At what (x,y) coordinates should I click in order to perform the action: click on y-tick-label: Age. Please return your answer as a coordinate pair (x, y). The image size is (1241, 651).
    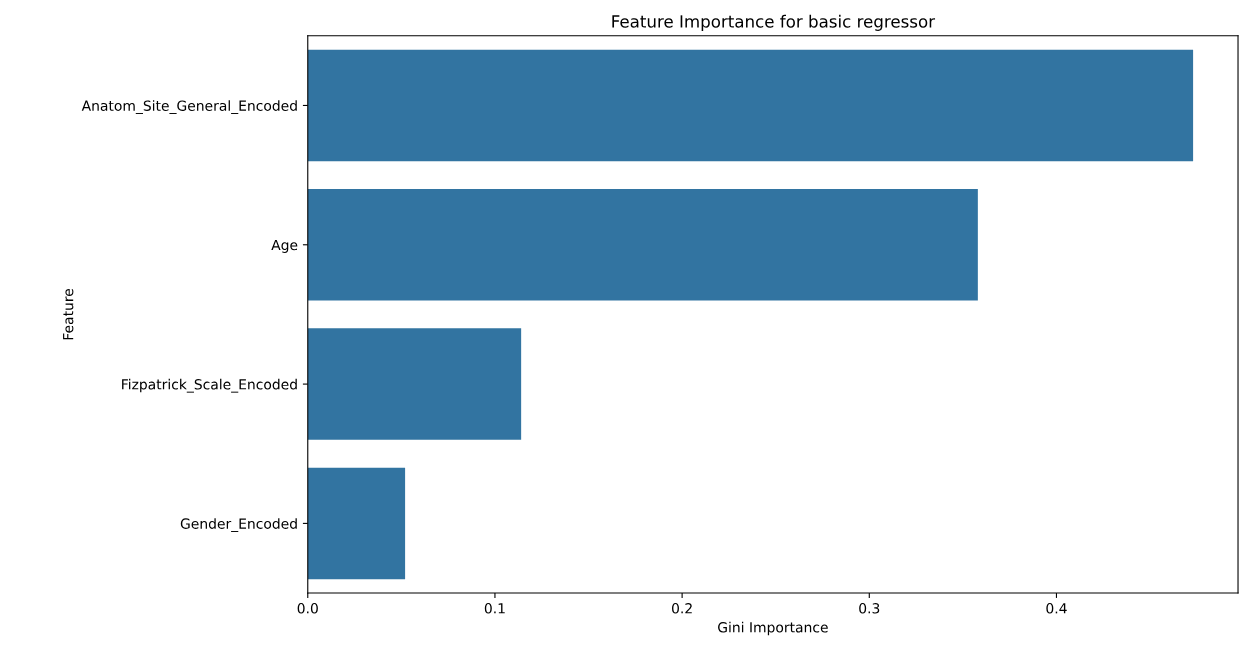
    Looking at the image, I should click on (284, 246).